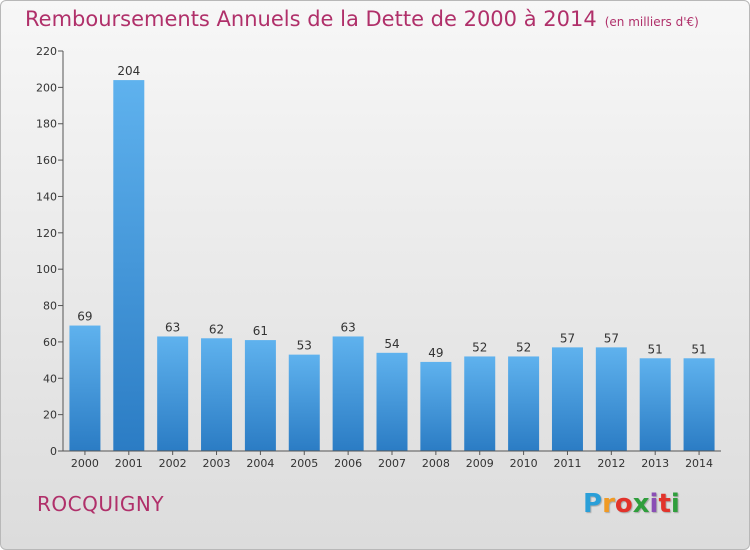  What do you see at coordinates (50, 342) in the screenshot?
I see `y-tick-label: 60` at bounding box center [50, 342].